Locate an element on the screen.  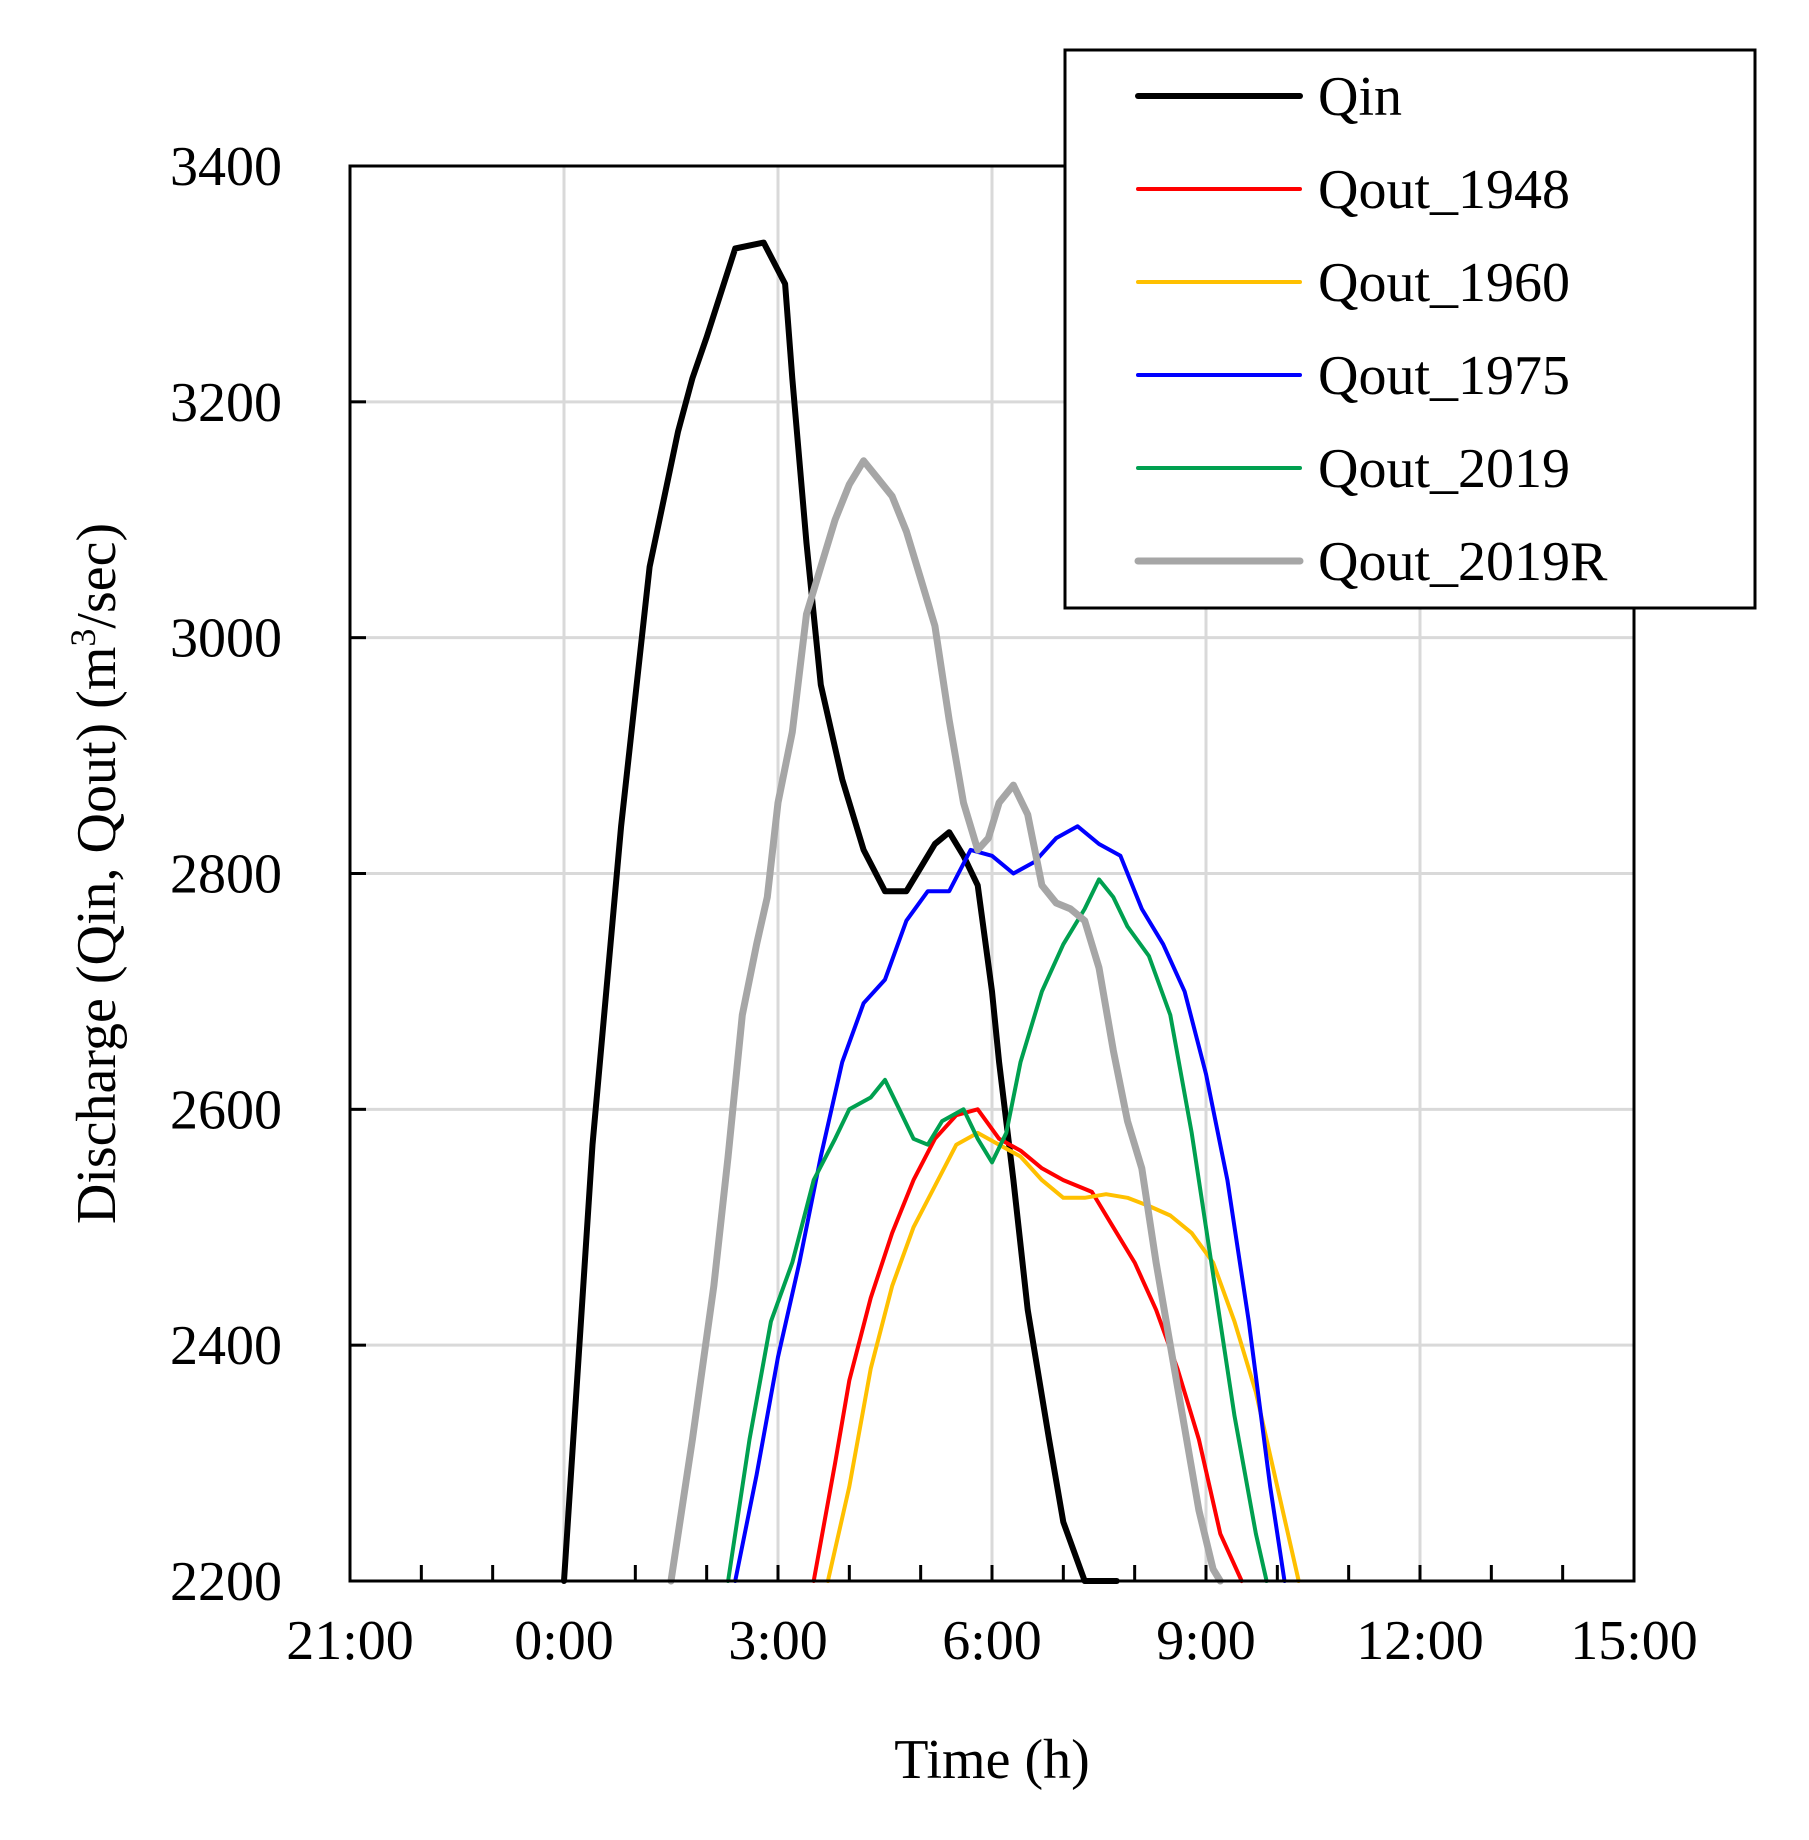
y-axis-tick-labels: 2200 2400 2600 2800 3000 3200 3400 is located at coordinates (226, 874).